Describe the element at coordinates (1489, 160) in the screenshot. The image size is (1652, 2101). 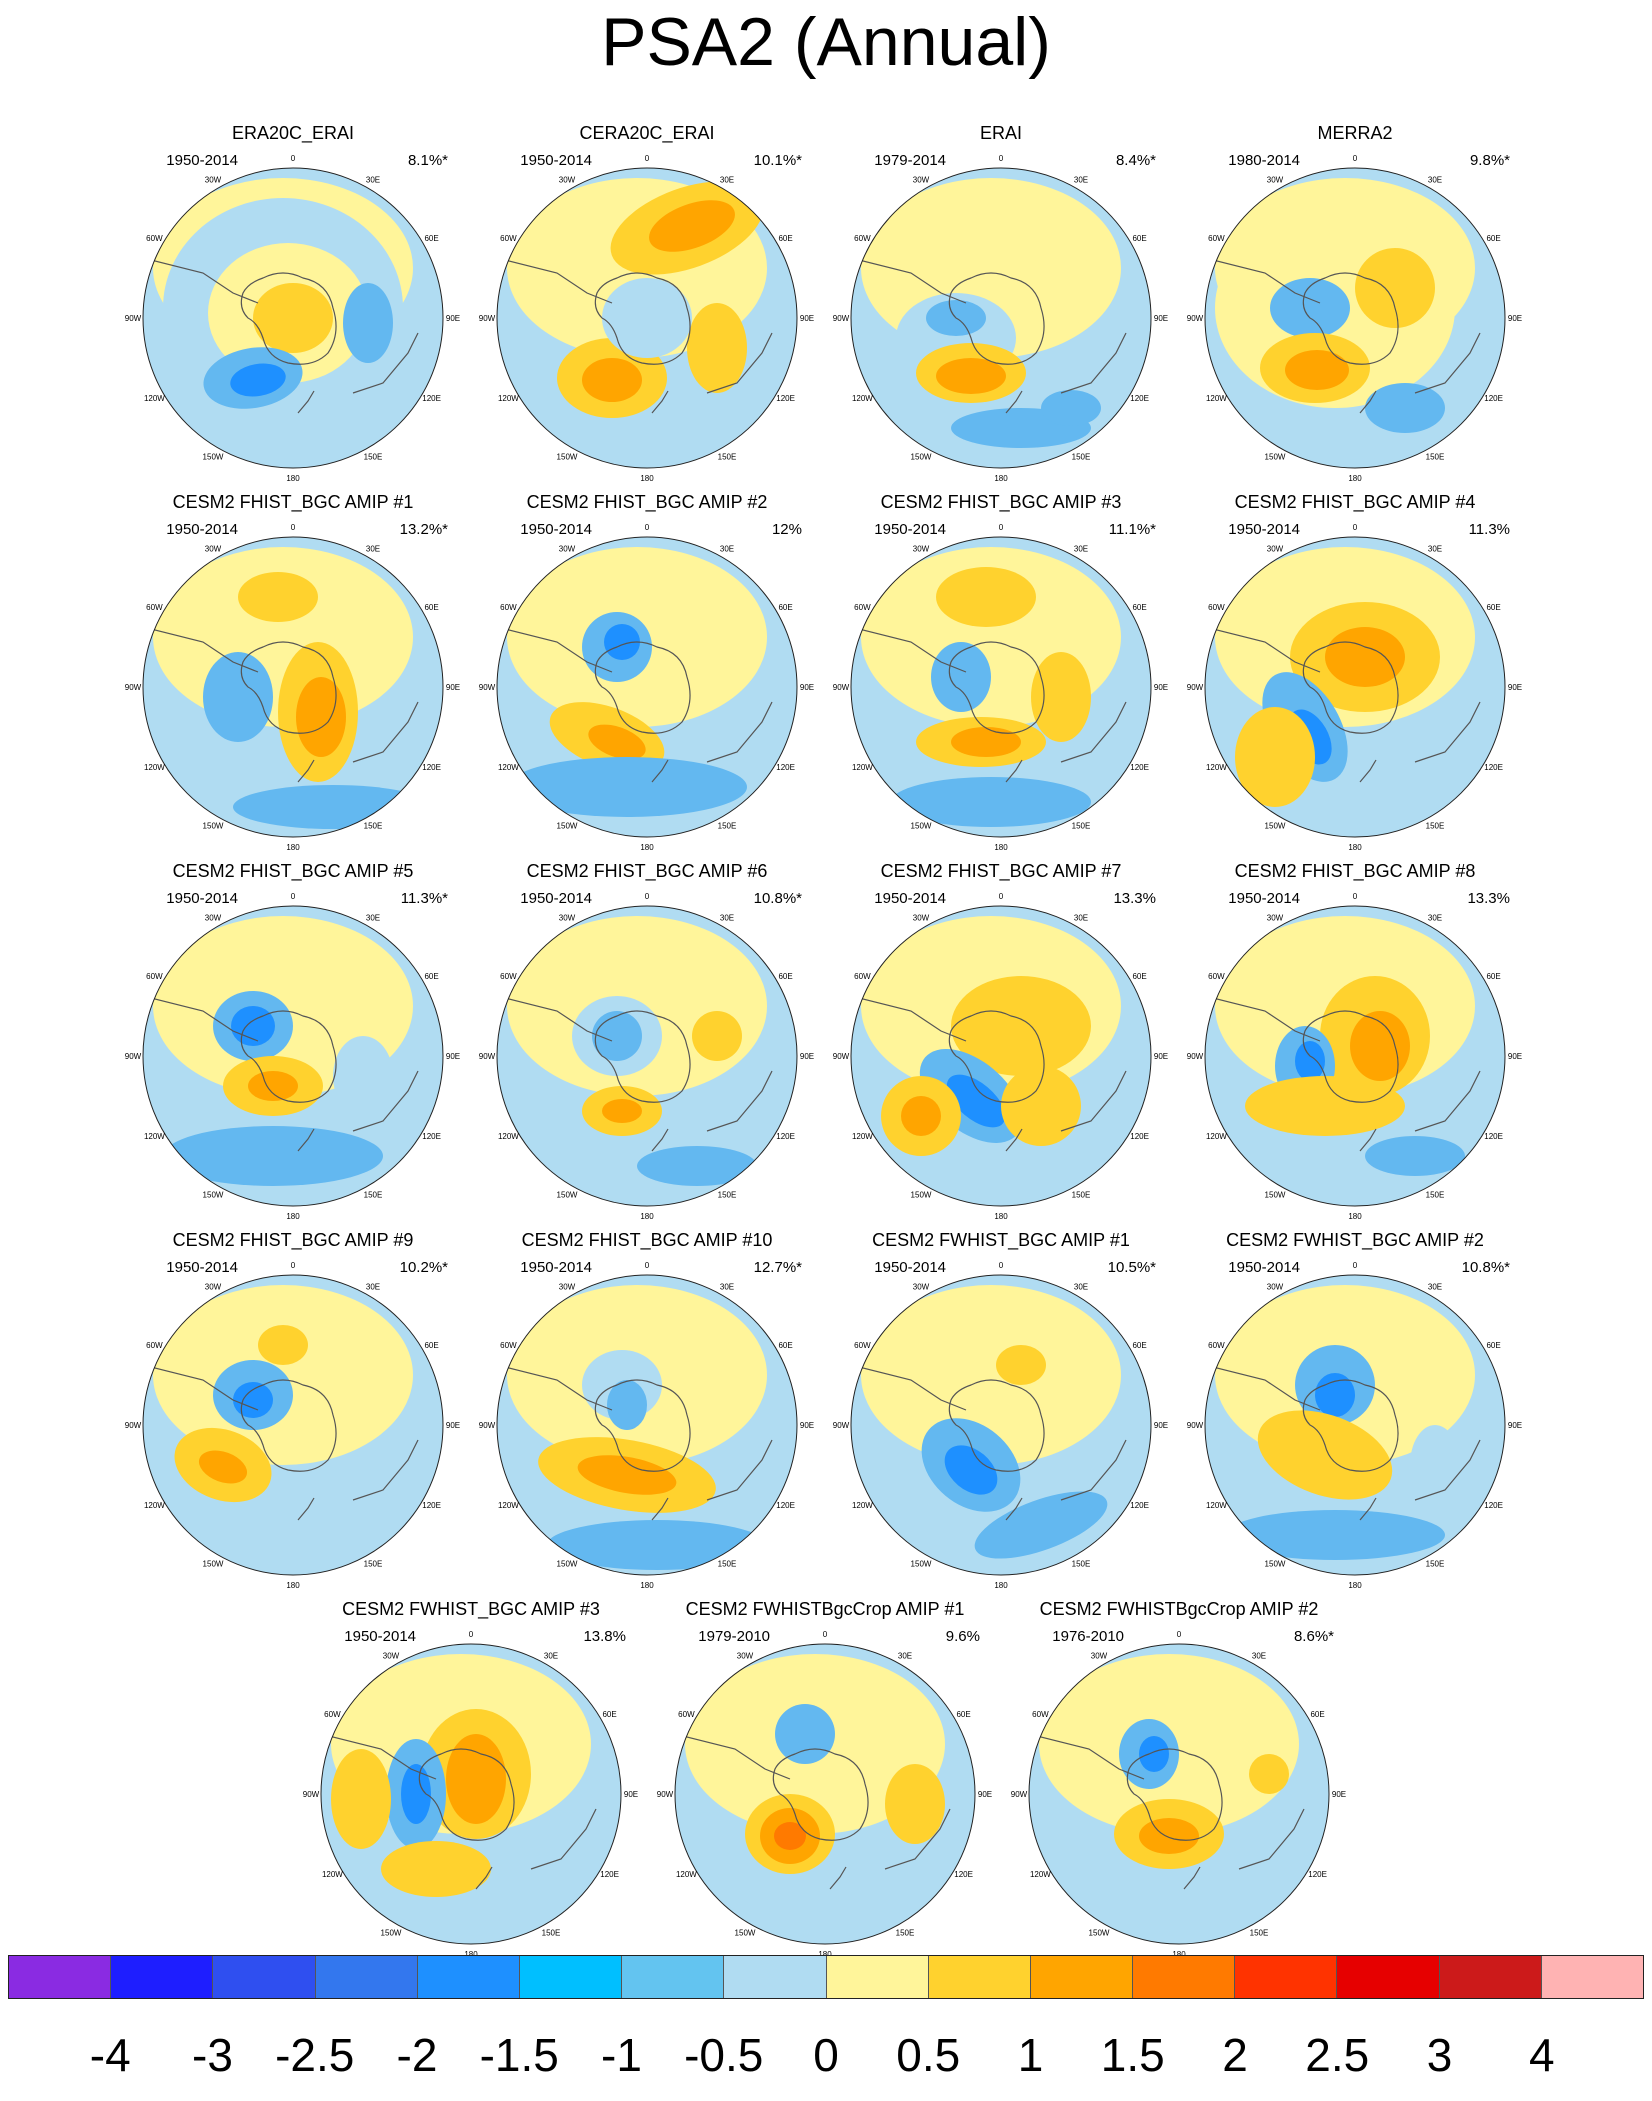
I see `panel-variance-pct: 9.8%*` at that location.